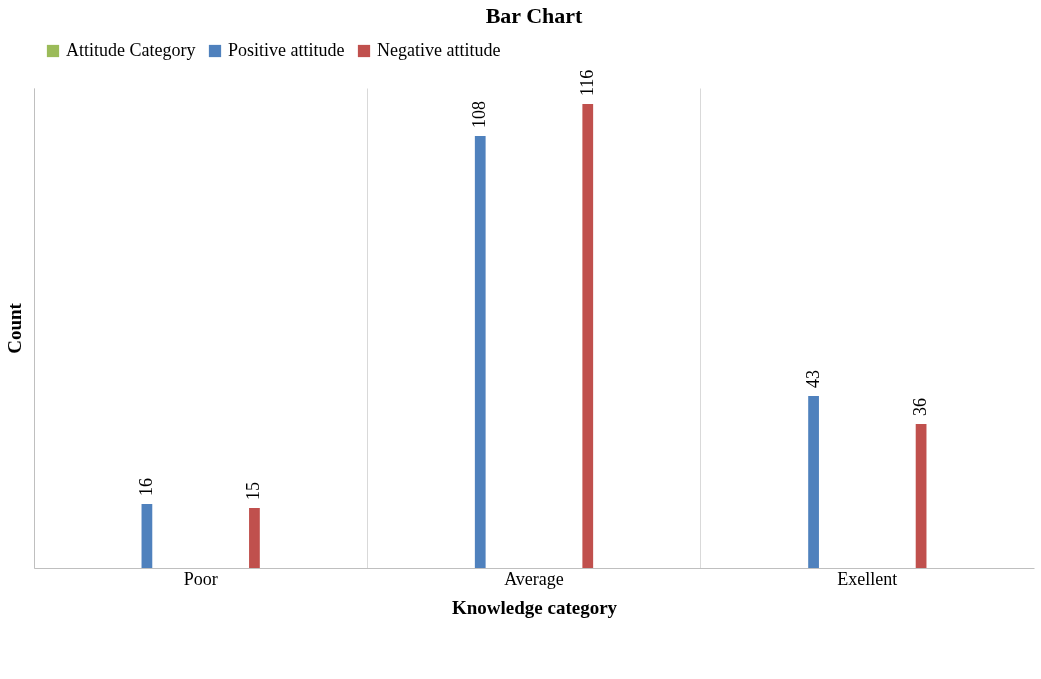 The image size is (1041, 679). I want to click on legend-label: Attitude Category, so click(131, 50).